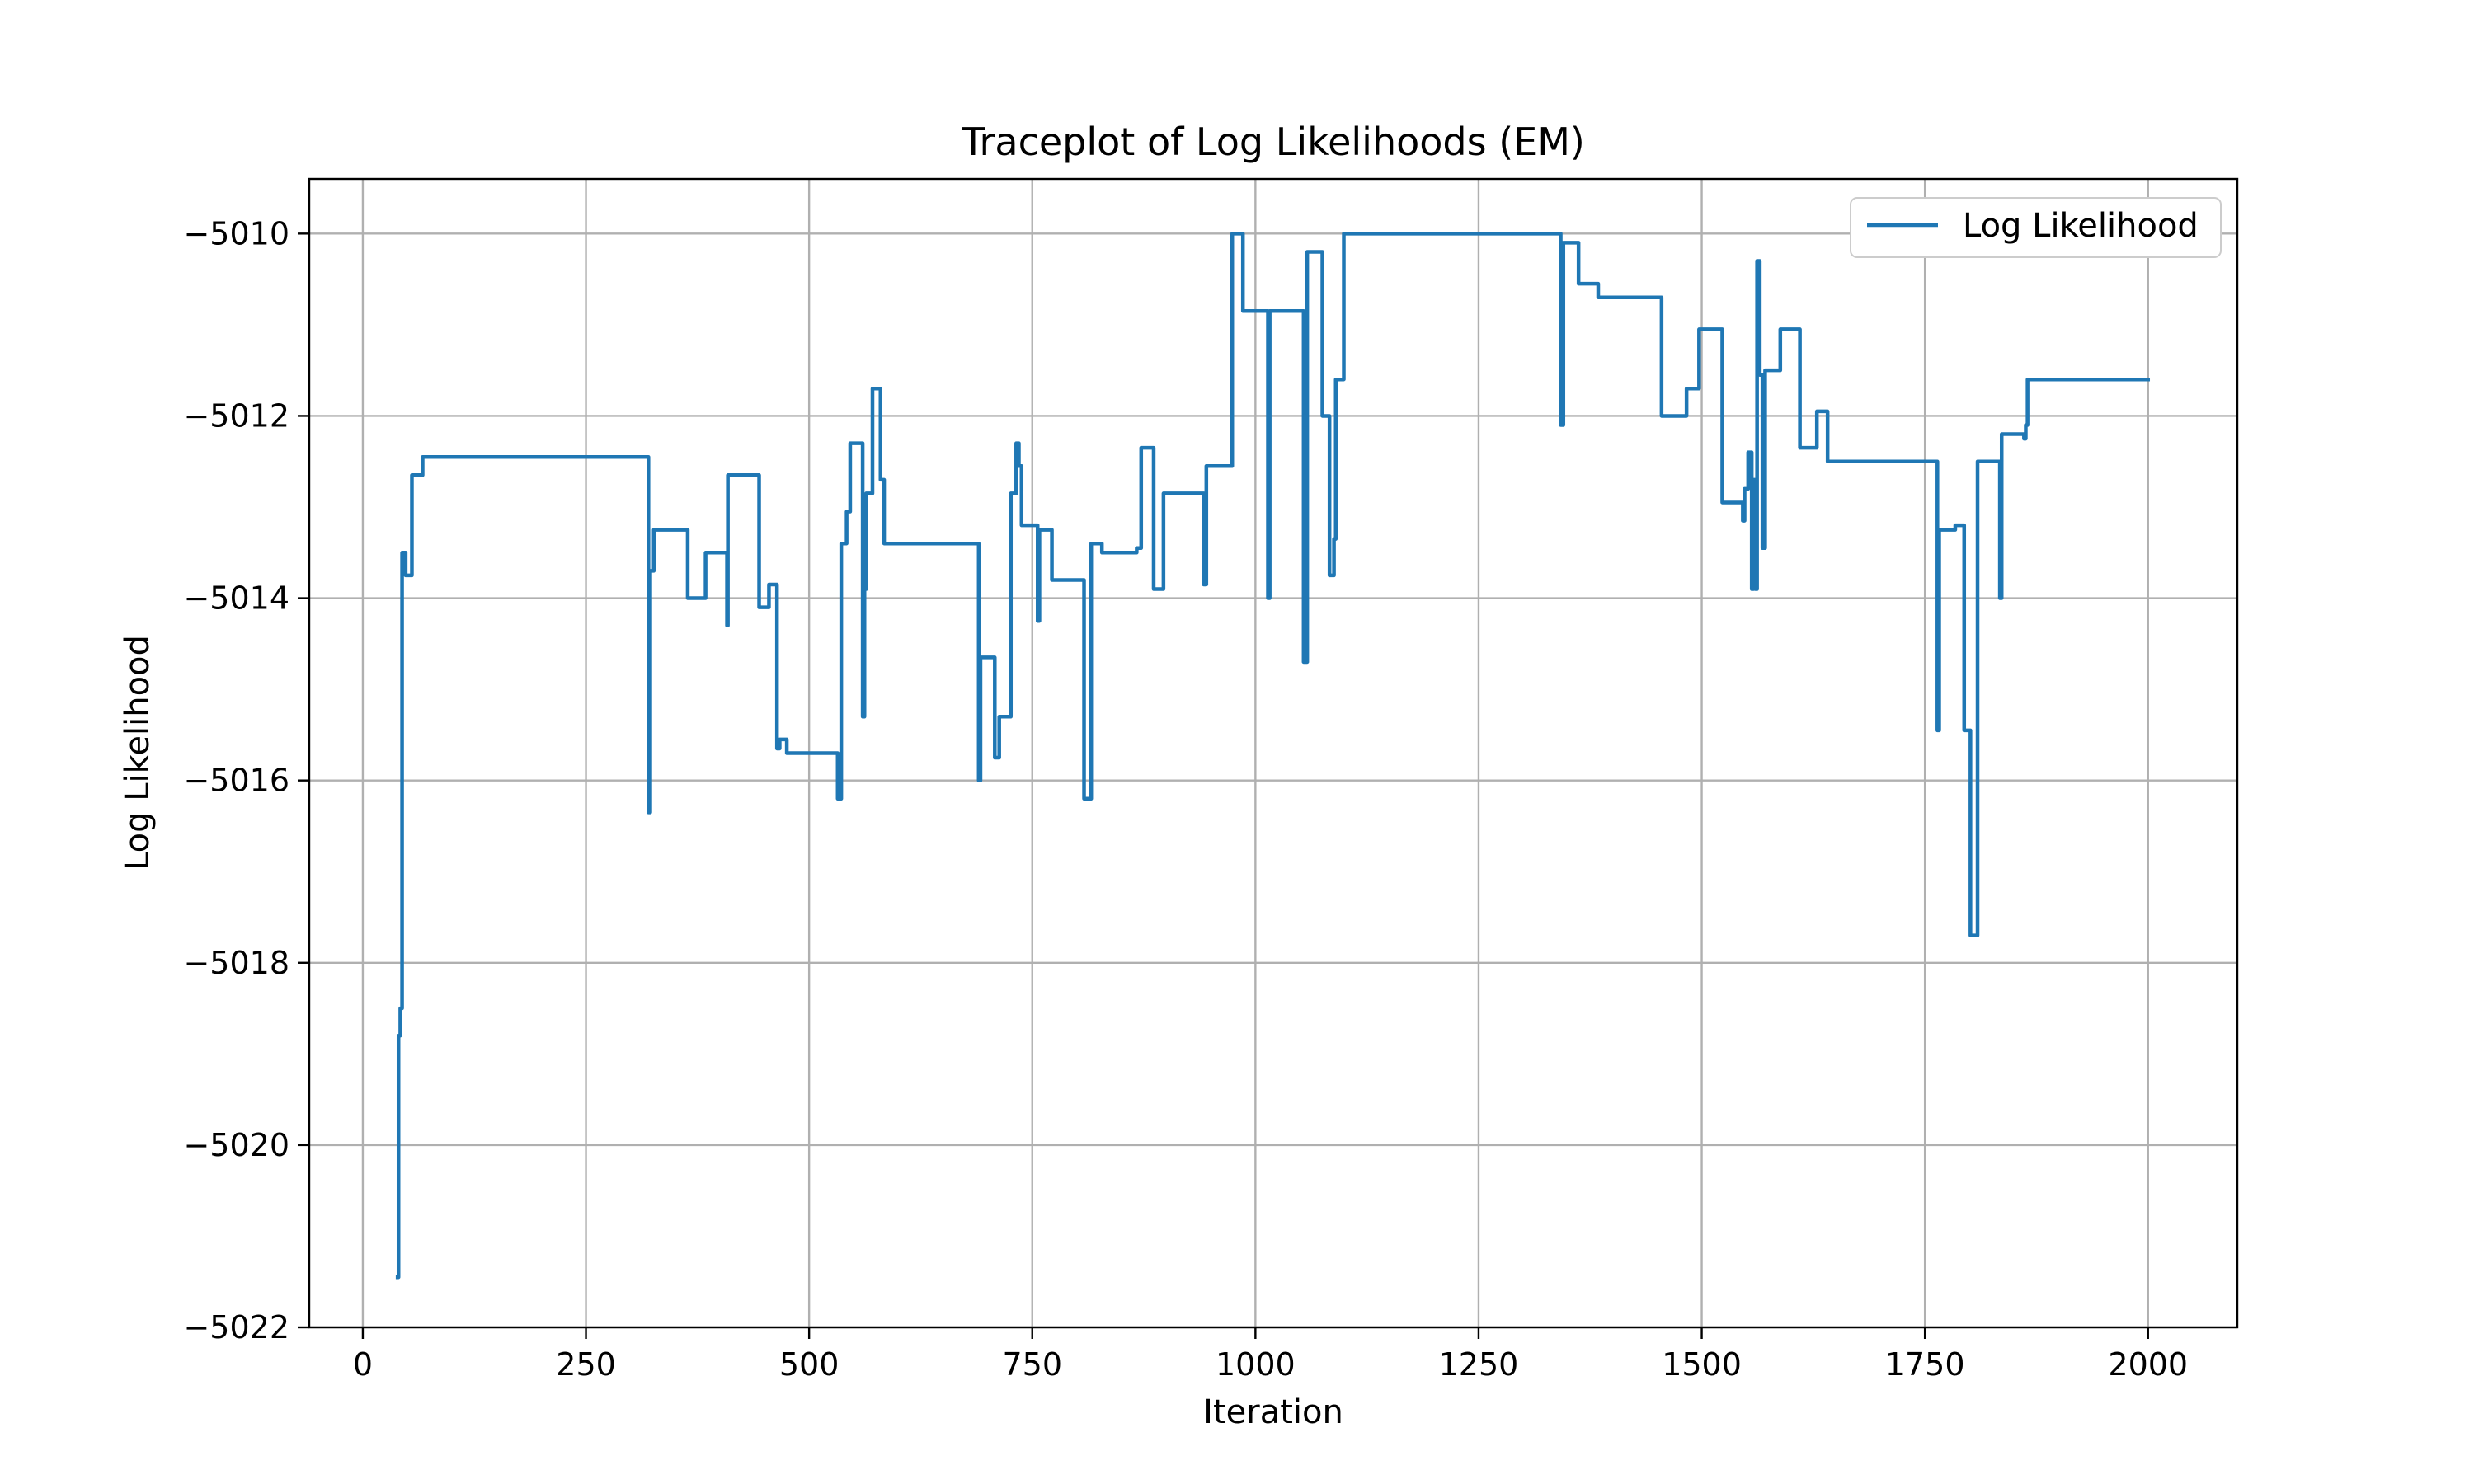 This screenshot has height=1484, width=2474. I want to click on x-tick-label: 1500, so click(1702, 1364).